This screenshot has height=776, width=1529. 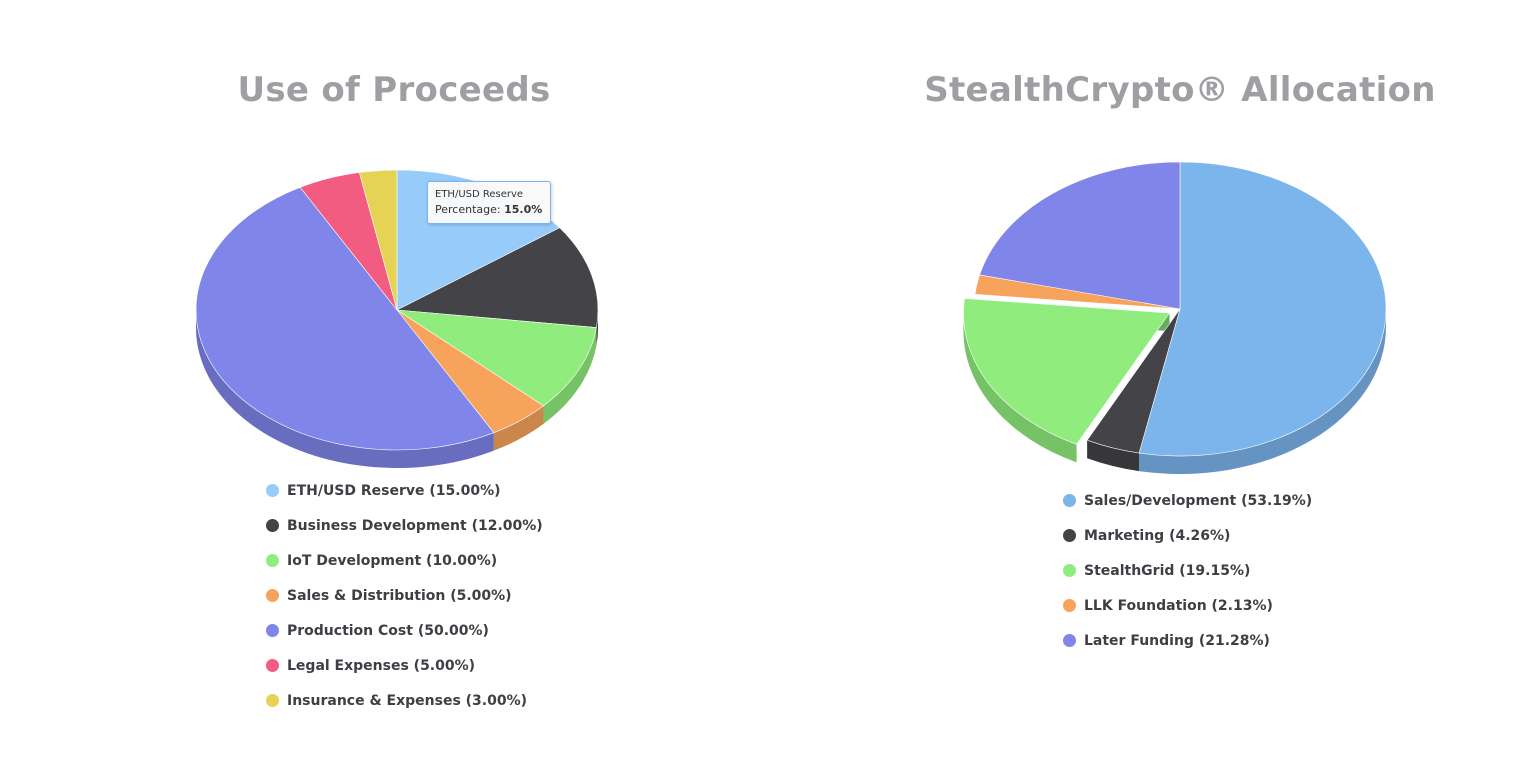 I want to click on legend-label: IoT Development (10.00%), so click(x=392, y=560).